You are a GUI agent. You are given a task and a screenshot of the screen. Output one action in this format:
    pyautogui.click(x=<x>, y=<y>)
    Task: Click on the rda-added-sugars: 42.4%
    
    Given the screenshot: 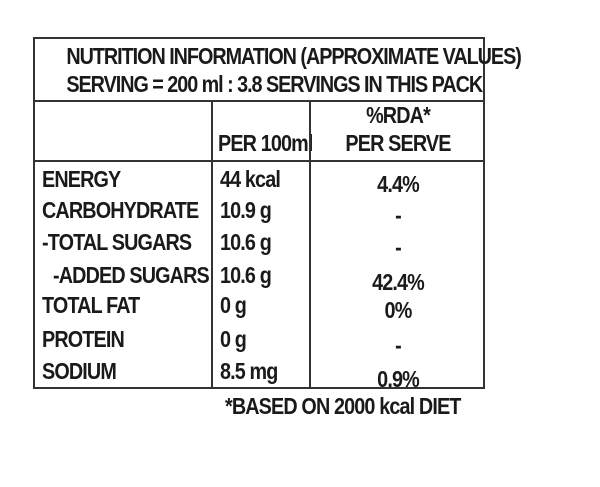 What is the action you would take?
    pyautogui.click(x=398, y=282)
    